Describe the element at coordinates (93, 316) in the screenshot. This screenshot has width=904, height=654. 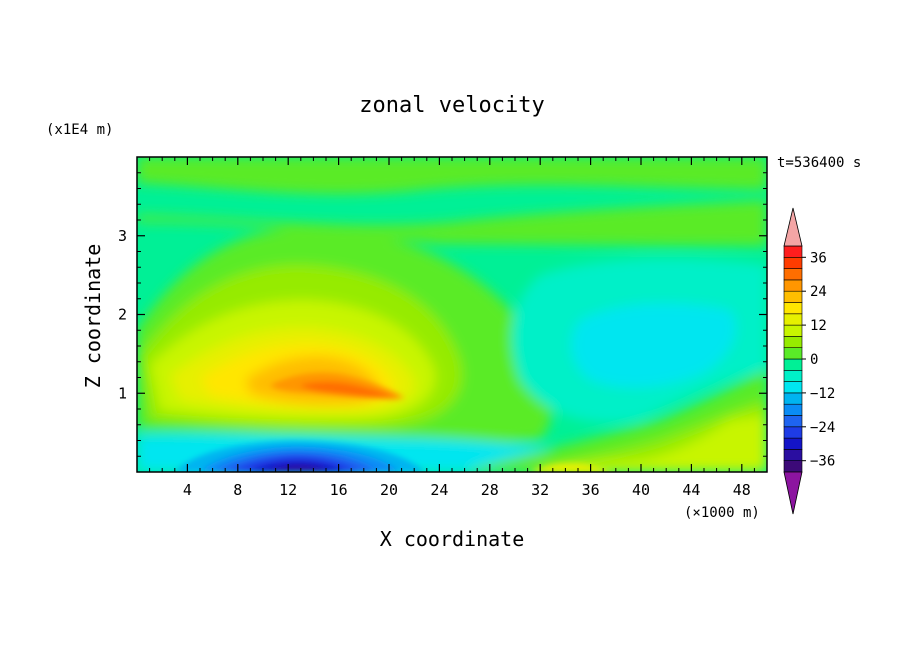
I see `y-axis-label: Z coordinate` at that location.